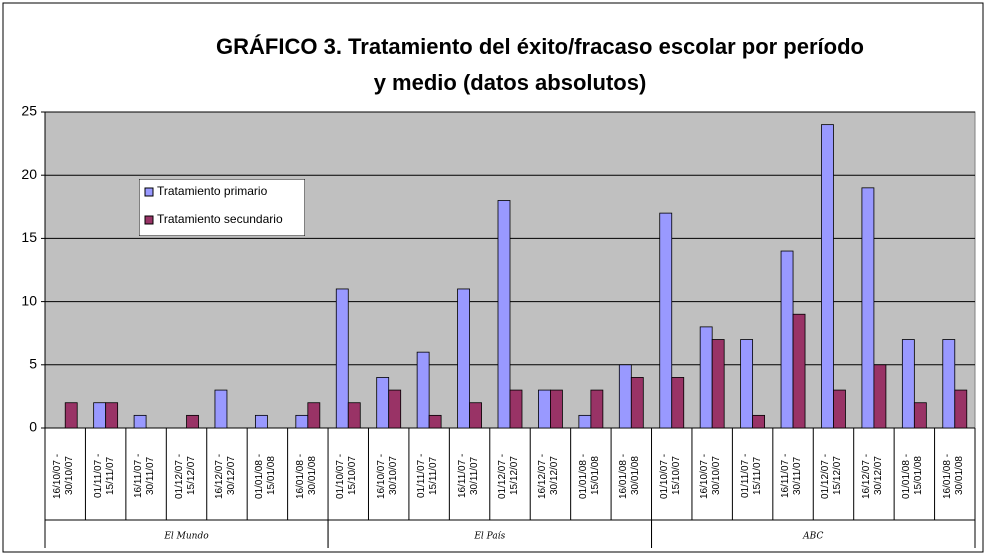 The height and width of the screenshot is (557, 988). I want to click on y-tick-label: 0, so click(33, 427).